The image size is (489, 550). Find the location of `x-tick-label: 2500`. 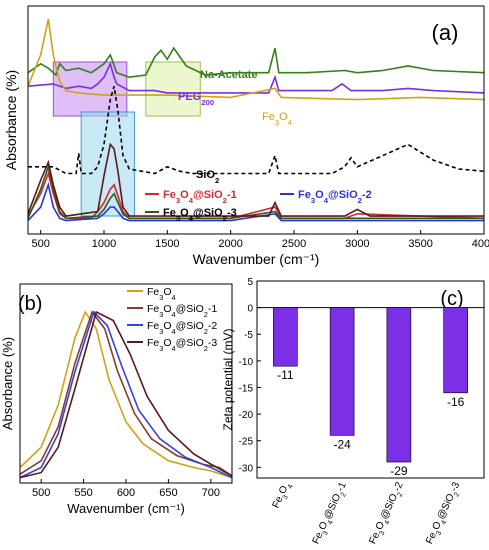

x-tick-label: 2500 is located at coordinates (294, 244).